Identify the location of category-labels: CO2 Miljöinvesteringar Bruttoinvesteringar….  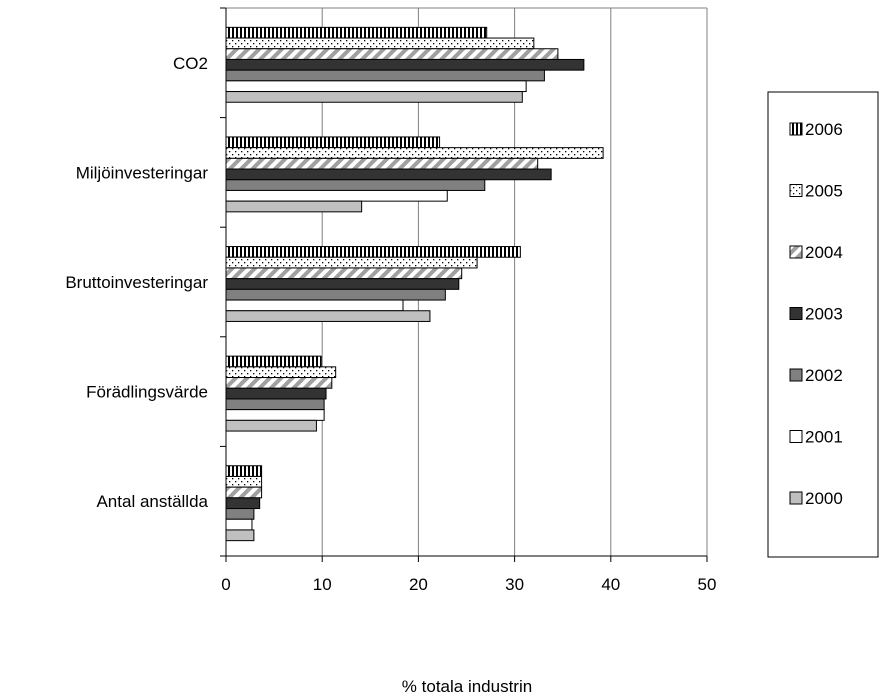
(136, 282).